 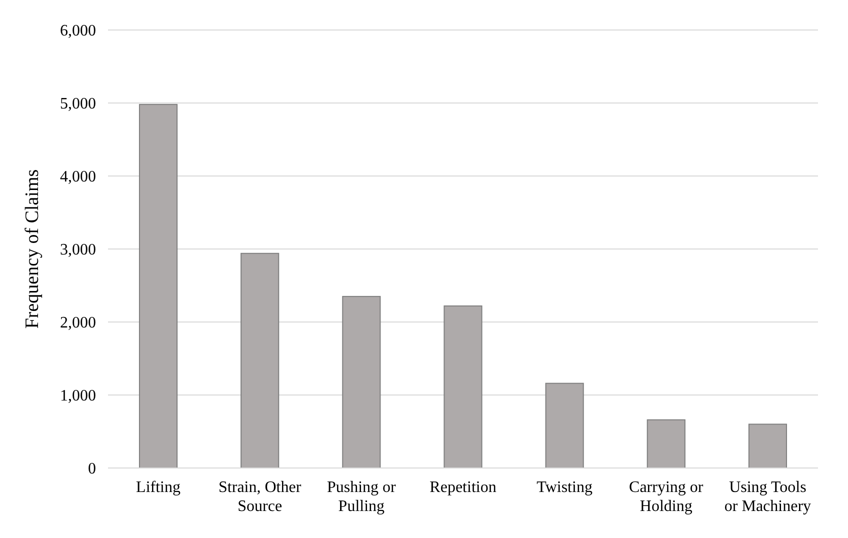 What do you see at coordinates (92, 469) in the screenshot?
I see `y-tick-label: 0` at bounding box center [92, 469].